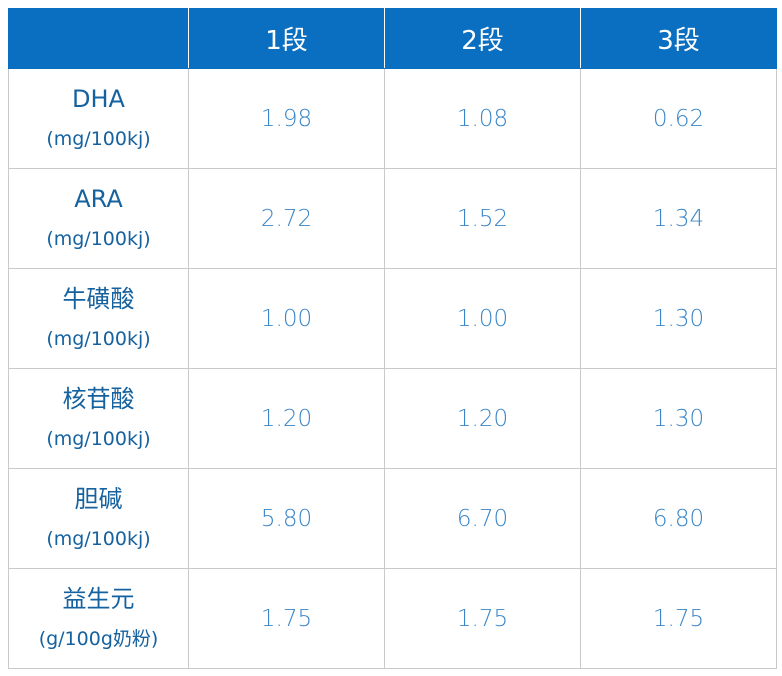  I want to click on row-label-cell: 胆碱 (mg/100kj), so click(98, 518).